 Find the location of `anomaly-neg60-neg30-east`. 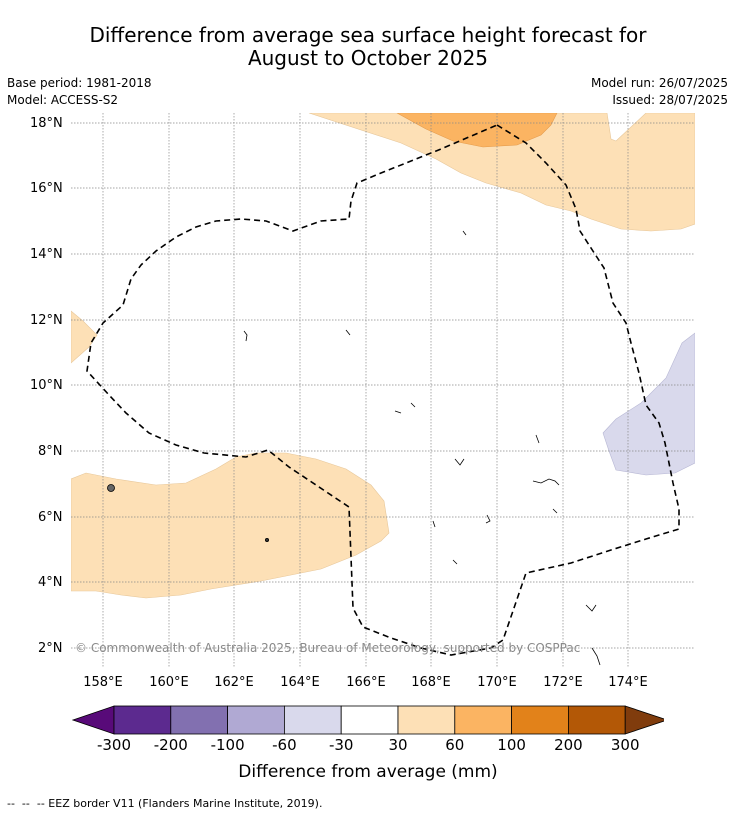

anomaly-neg60-neg30-east is located at coordinates (648, 404).